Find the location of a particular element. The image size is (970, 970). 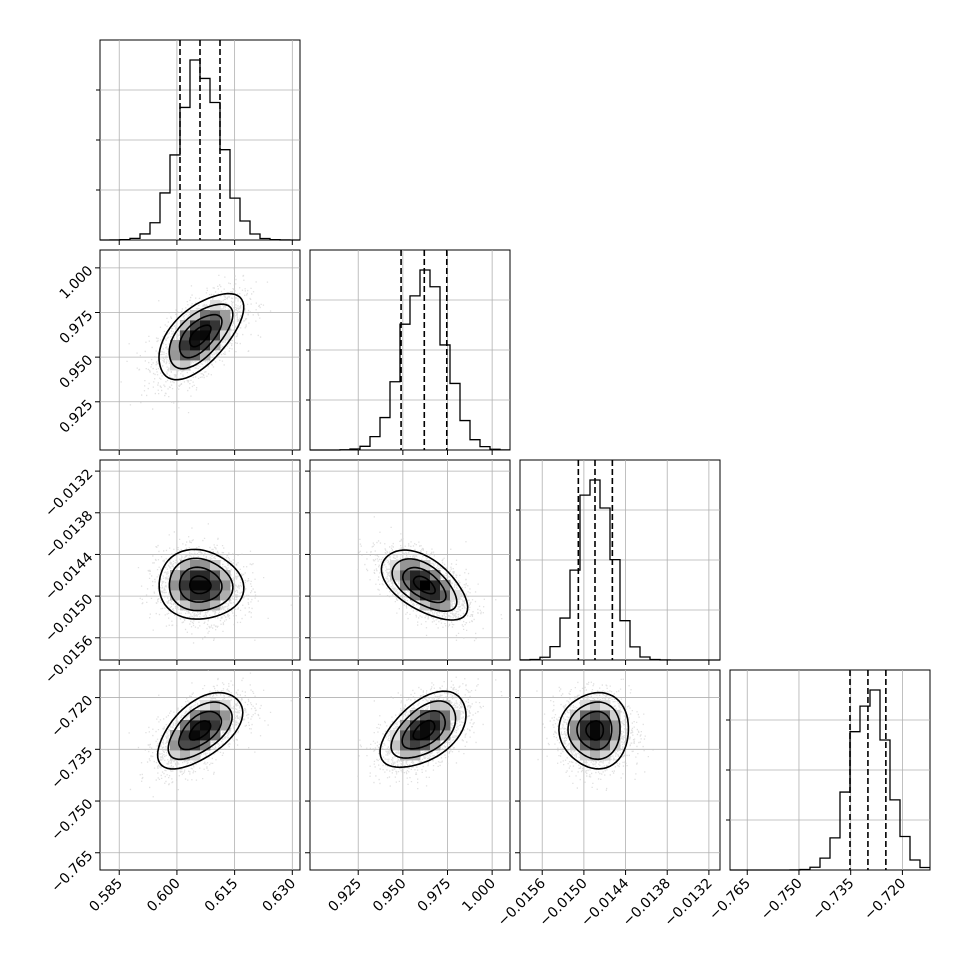

hist-panel-3: −0.765 −0.750 −0.735 −0.720 is located at coordinates (818, 796).